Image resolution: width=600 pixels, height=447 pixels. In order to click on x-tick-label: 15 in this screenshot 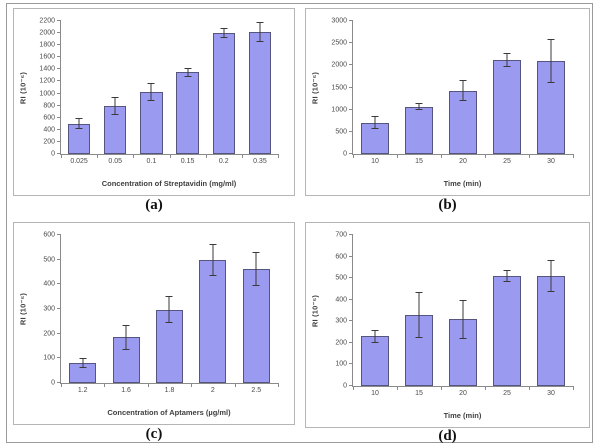, I will do `click(419, 161)`.